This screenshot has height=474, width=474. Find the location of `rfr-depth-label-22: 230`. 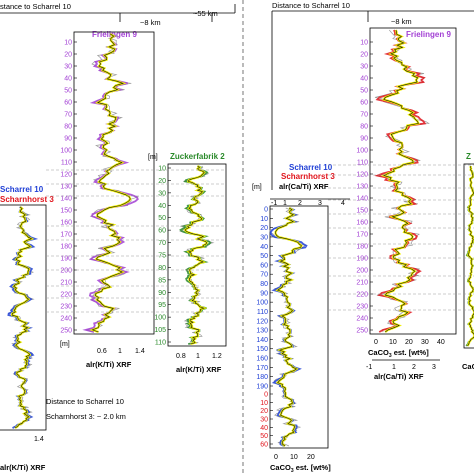

rfr-depth-label-22: 230 is located at coordinates (362, 307).